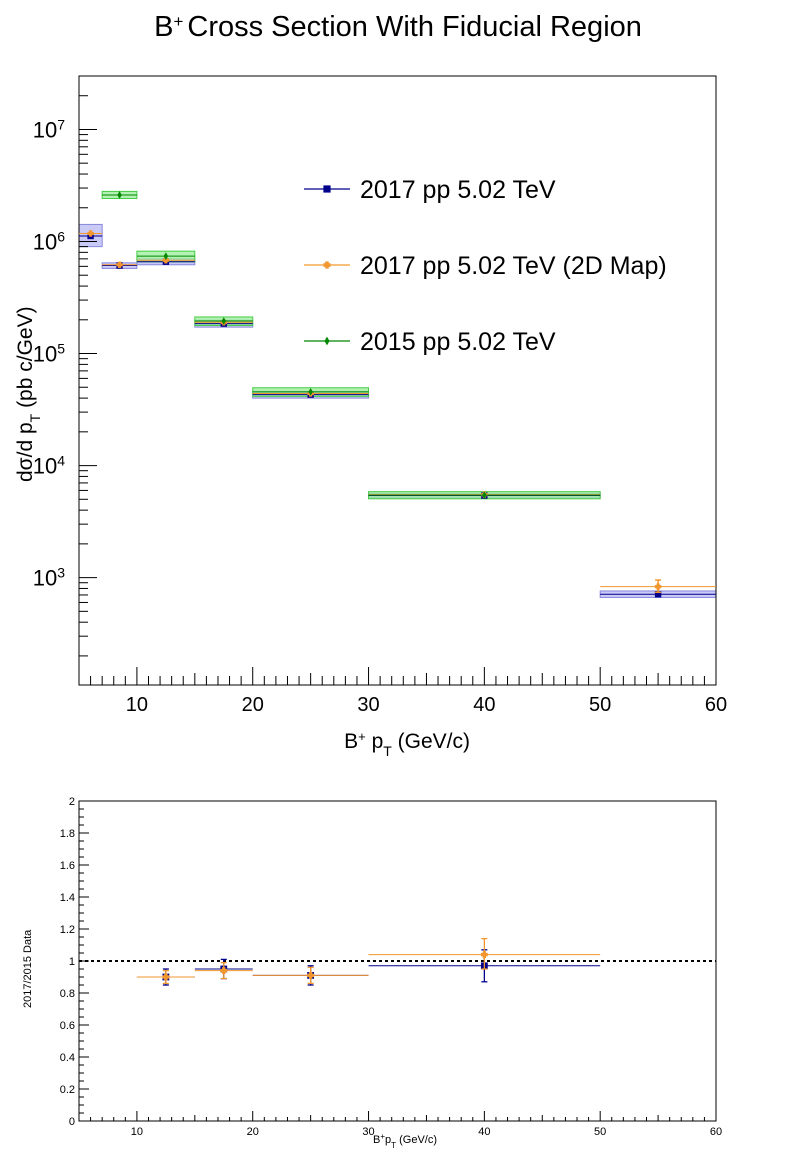 The image size is (796, 1172). What do you see at coordinates (716, 705) in the screenshot?
I see `top-x-tick-label: 60` at bounding box center [716, 705].